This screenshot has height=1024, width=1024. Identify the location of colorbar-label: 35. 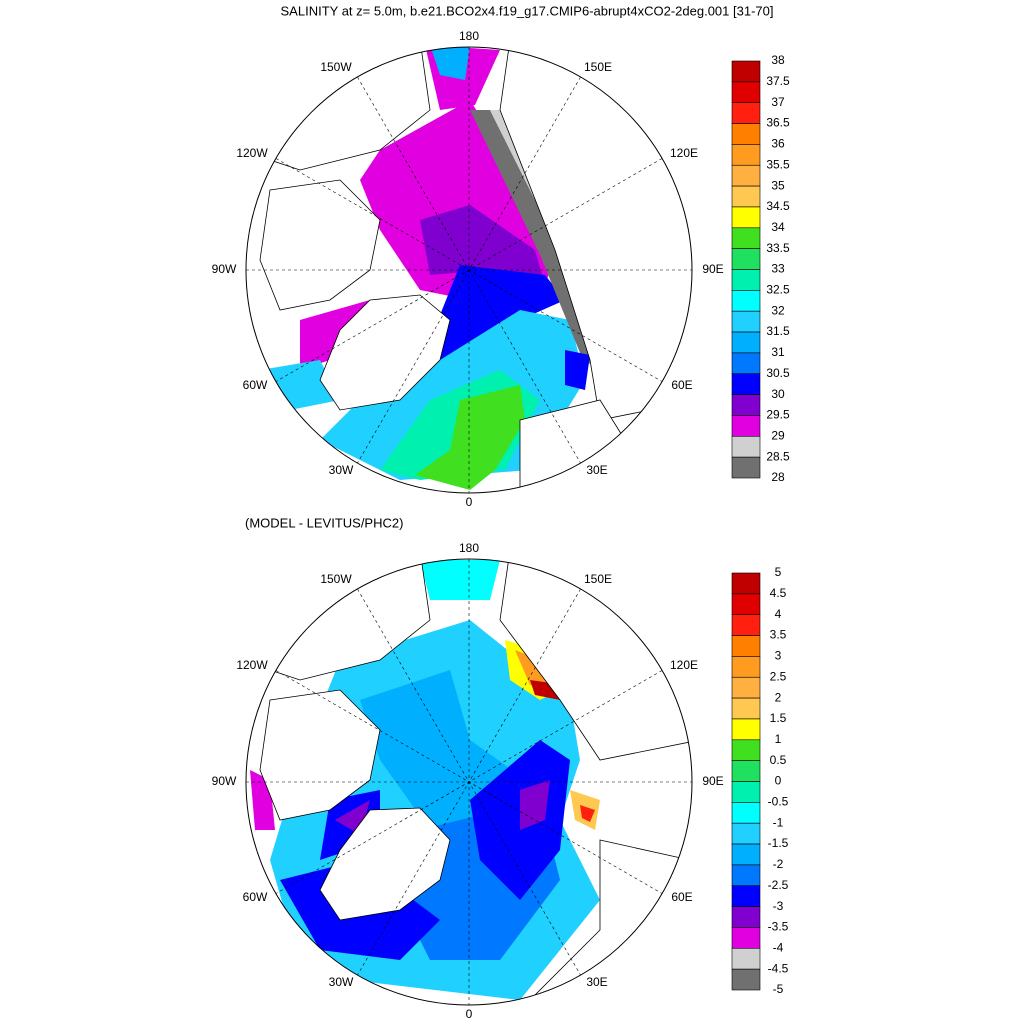
(778, 185).